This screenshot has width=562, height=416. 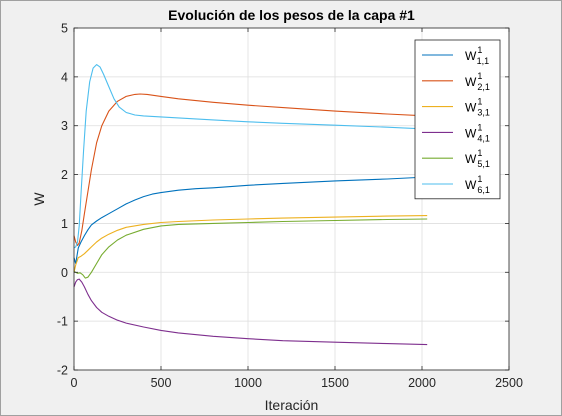 What do you see at coordinates (335, 383) in the screenshot?
I see `x-tick-label: 1500` at bounding box center [335, 383].